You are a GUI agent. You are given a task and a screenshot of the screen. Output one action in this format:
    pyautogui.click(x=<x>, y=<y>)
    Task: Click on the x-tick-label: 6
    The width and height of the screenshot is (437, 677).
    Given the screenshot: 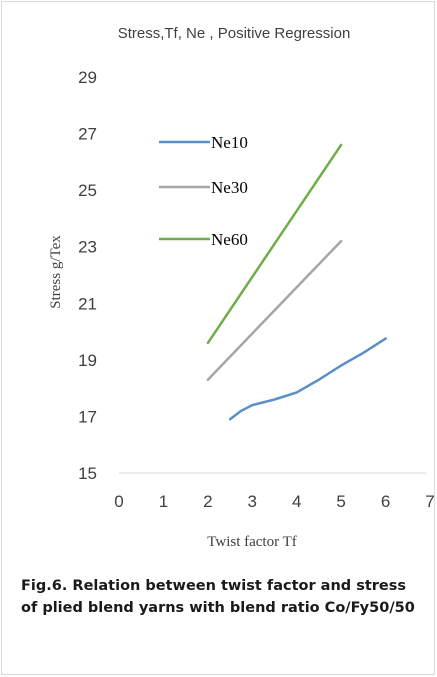 What is the action you would take?
    pyautogui.click(x=385, y=501)
    